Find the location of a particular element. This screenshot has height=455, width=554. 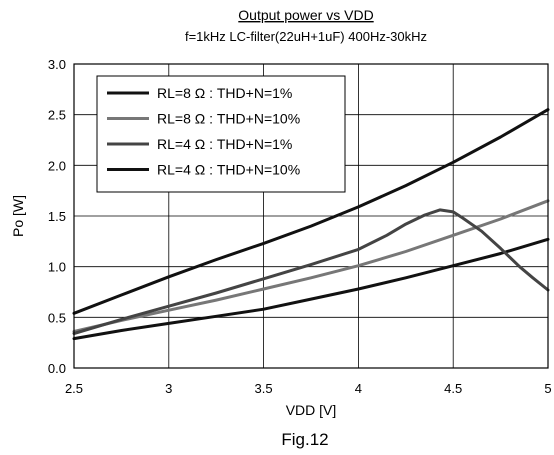

x-tick-label: 5 is located at coordinates (547, 388).